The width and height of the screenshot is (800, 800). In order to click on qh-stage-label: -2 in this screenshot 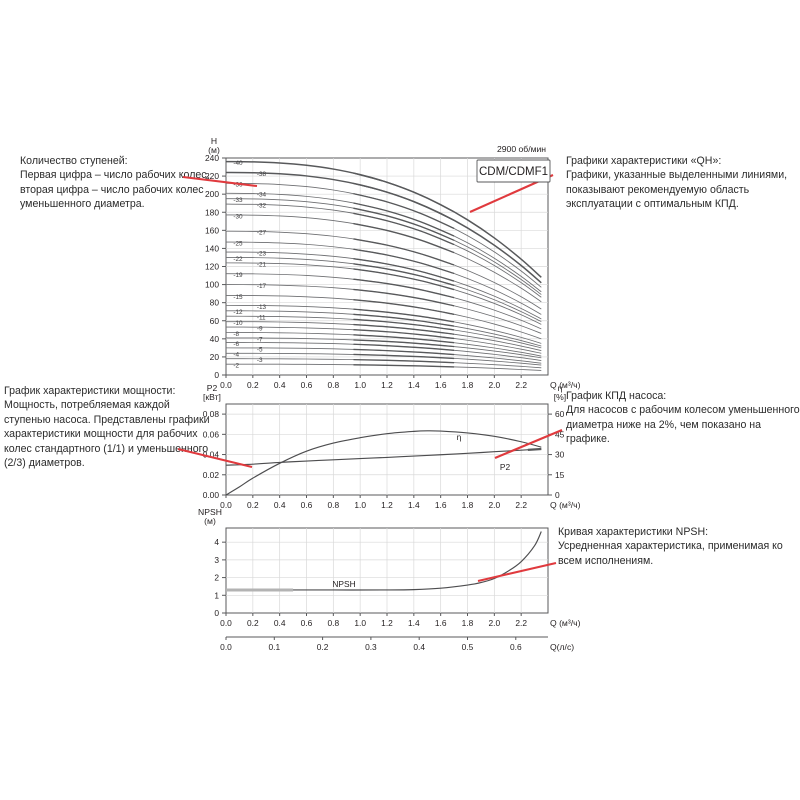, I will do `click(236, 366)`.